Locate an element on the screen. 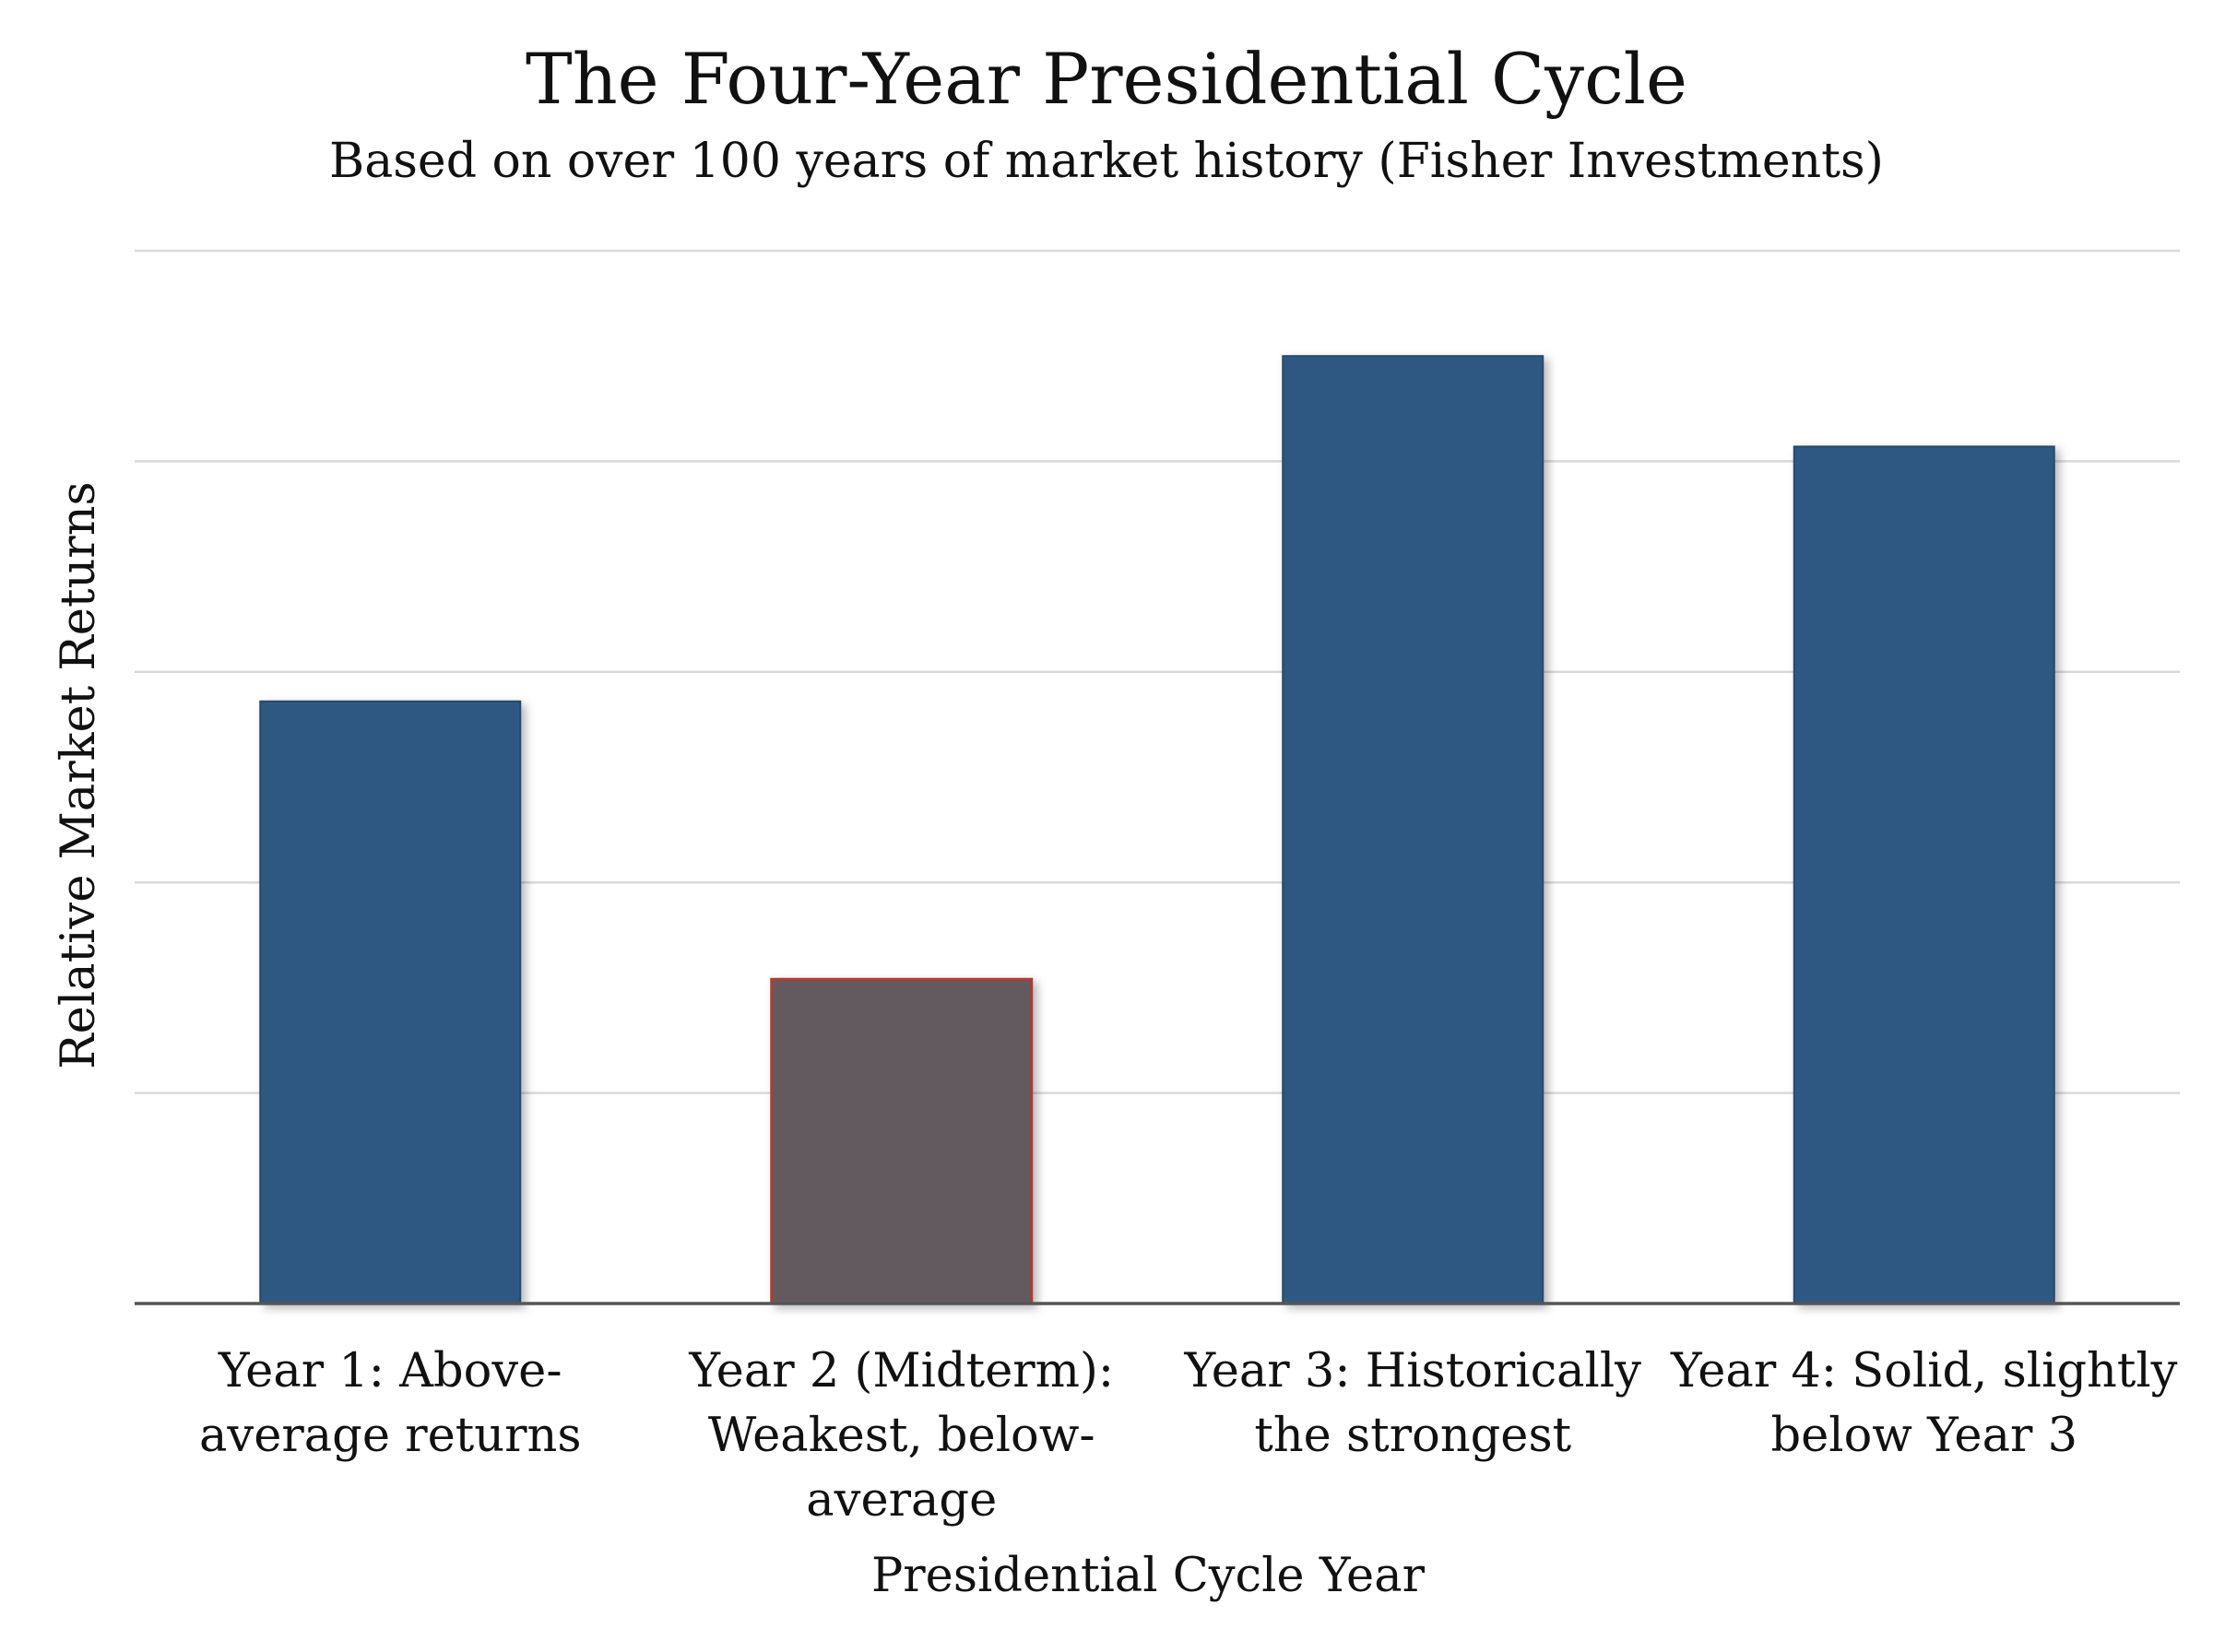 This screenshot has height=1652, width=2213. x-tick-label-year-2: Year 2 (Midterm): Weakest, below-average is located at coordinates (901, 1436).